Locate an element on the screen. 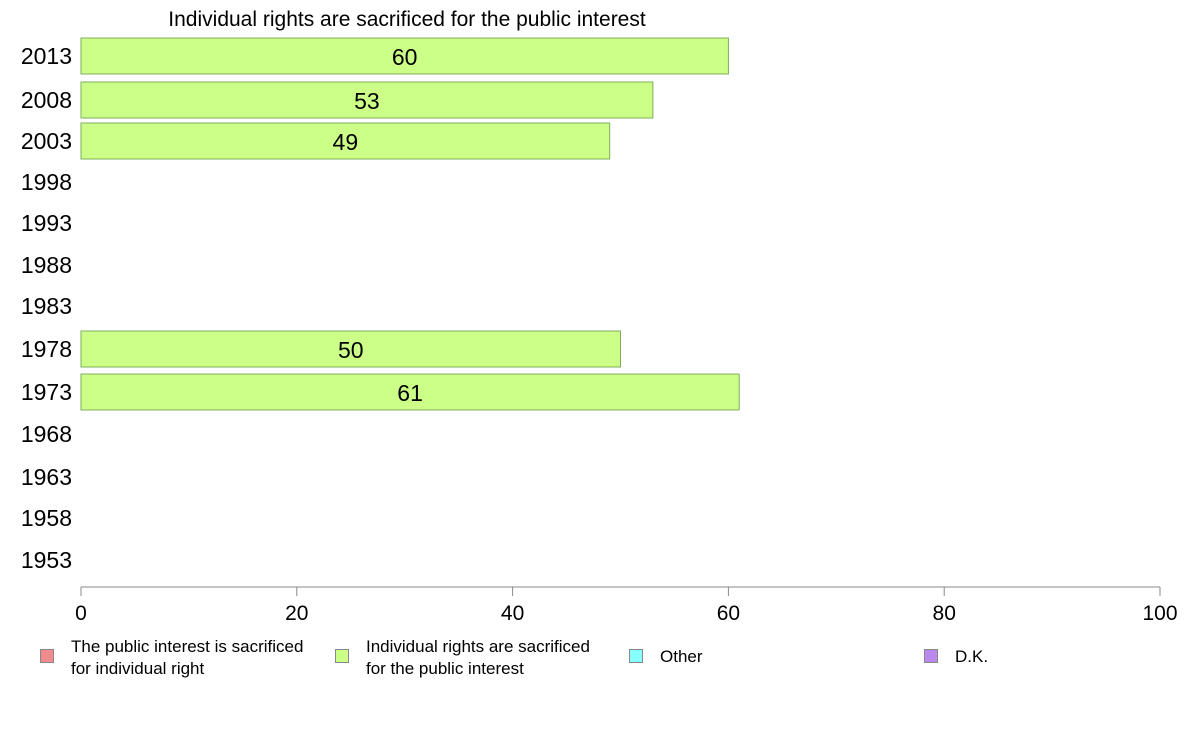  bar-value-label: 53 is located at coordinates (367, 101).